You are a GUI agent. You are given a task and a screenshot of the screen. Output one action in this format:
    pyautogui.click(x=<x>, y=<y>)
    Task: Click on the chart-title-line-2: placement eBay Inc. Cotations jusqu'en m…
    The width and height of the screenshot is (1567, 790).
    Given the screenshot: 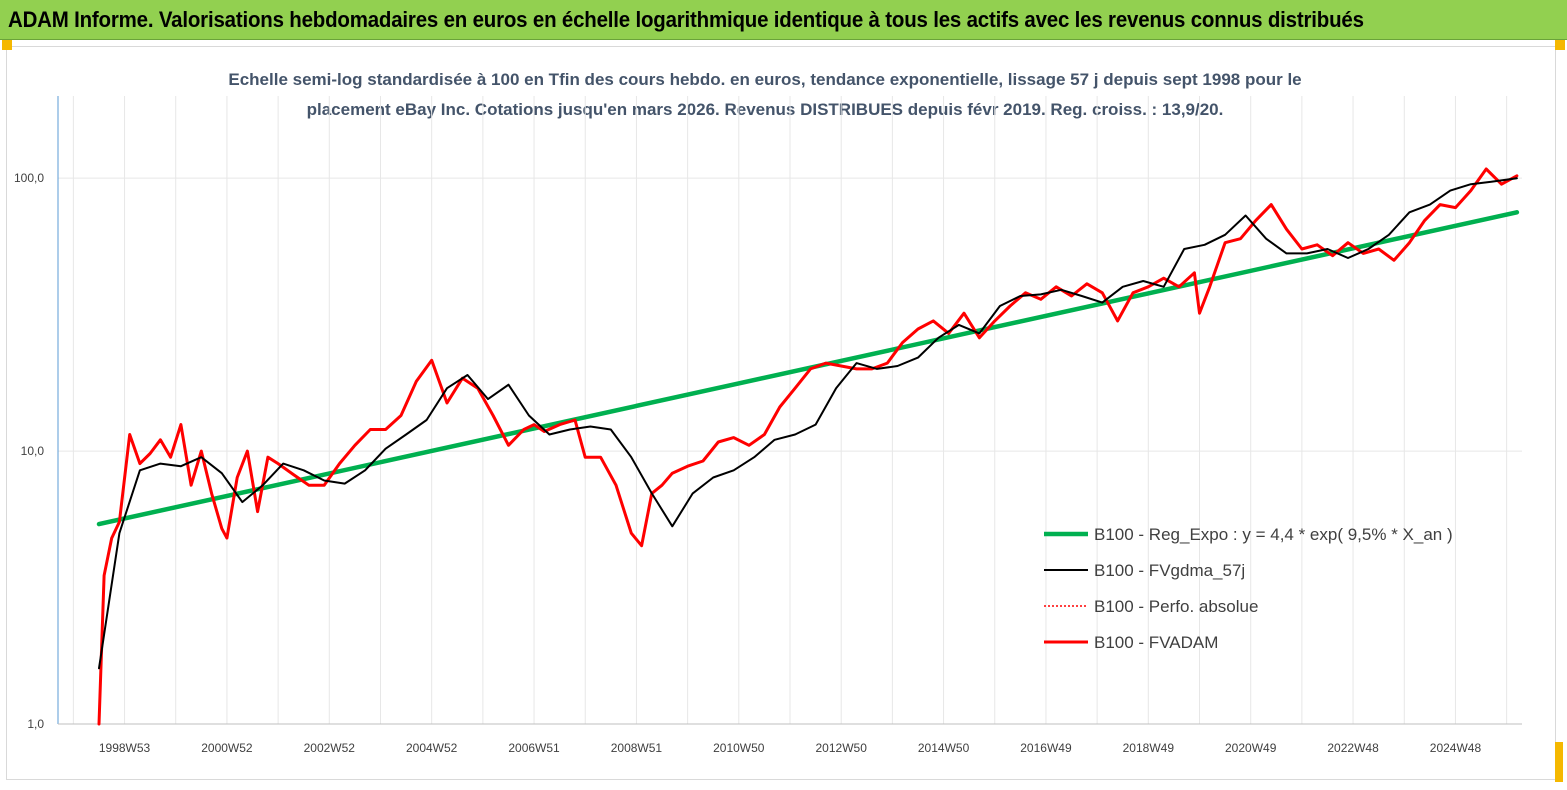 What is the action you would take?
    pyautogui.click(x=765, y=109)
    